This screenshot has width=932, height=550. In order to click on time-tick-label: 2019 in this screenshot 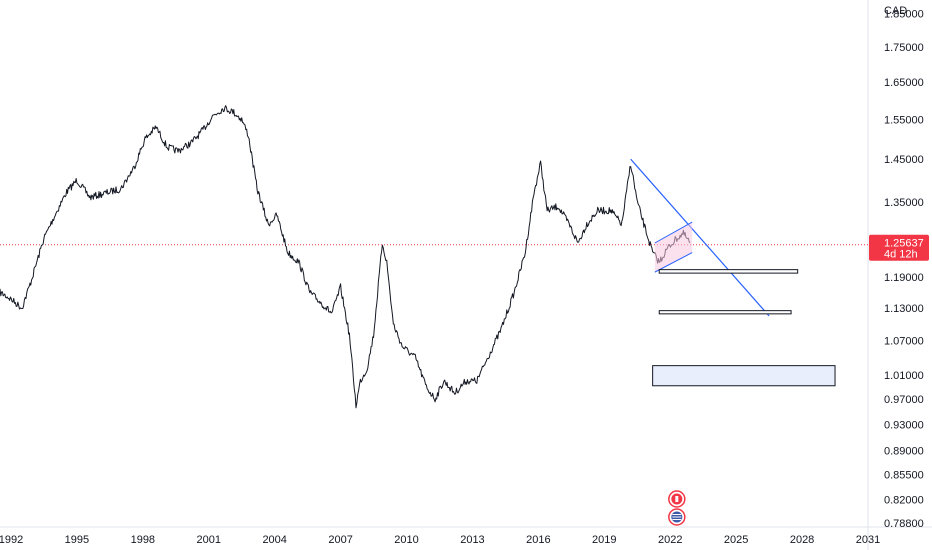, I will do `click(604, 540)`.